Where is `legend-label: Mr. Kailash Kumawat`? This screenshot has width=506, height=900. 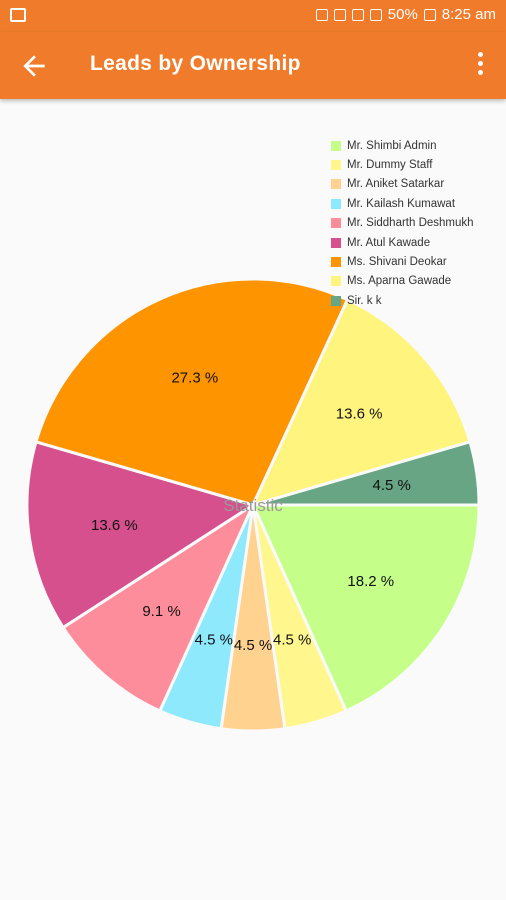
legend-label: Mr. Kailash Kumawat is located at coordinates (401, 203).